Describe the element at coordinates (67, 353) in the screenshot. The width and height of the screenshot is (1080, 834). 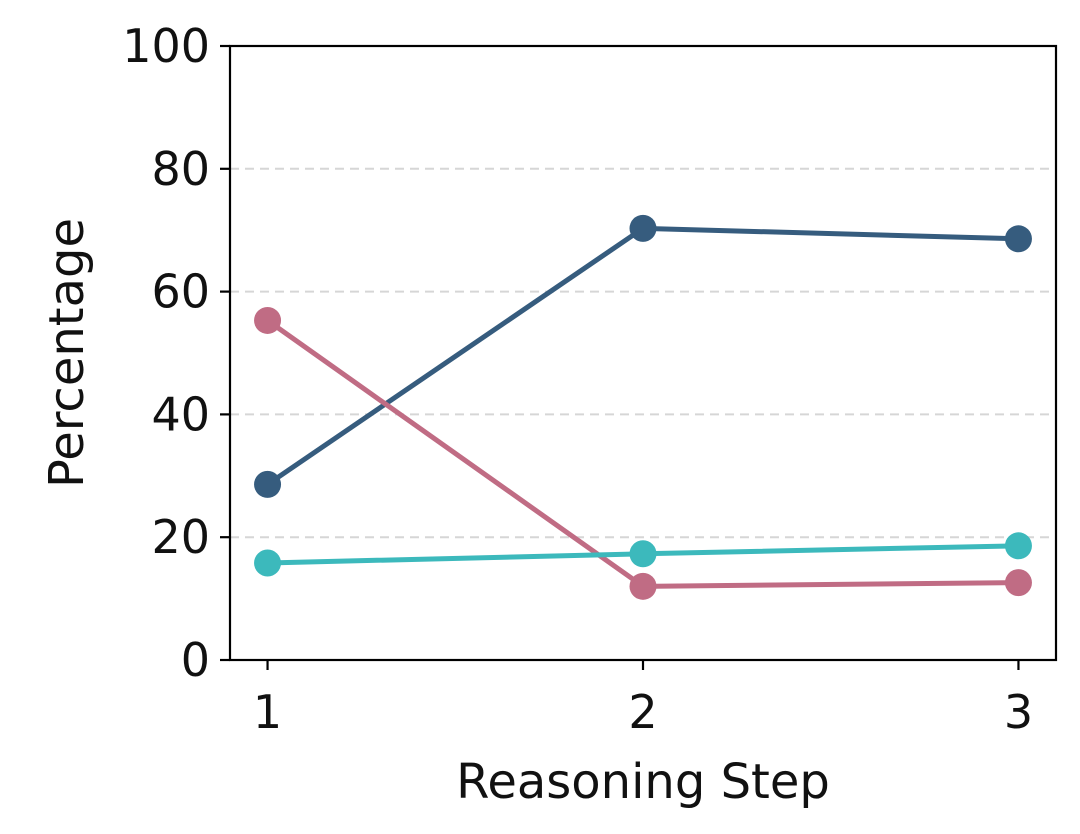
I see `y-axis-title: Percentage` at that location.